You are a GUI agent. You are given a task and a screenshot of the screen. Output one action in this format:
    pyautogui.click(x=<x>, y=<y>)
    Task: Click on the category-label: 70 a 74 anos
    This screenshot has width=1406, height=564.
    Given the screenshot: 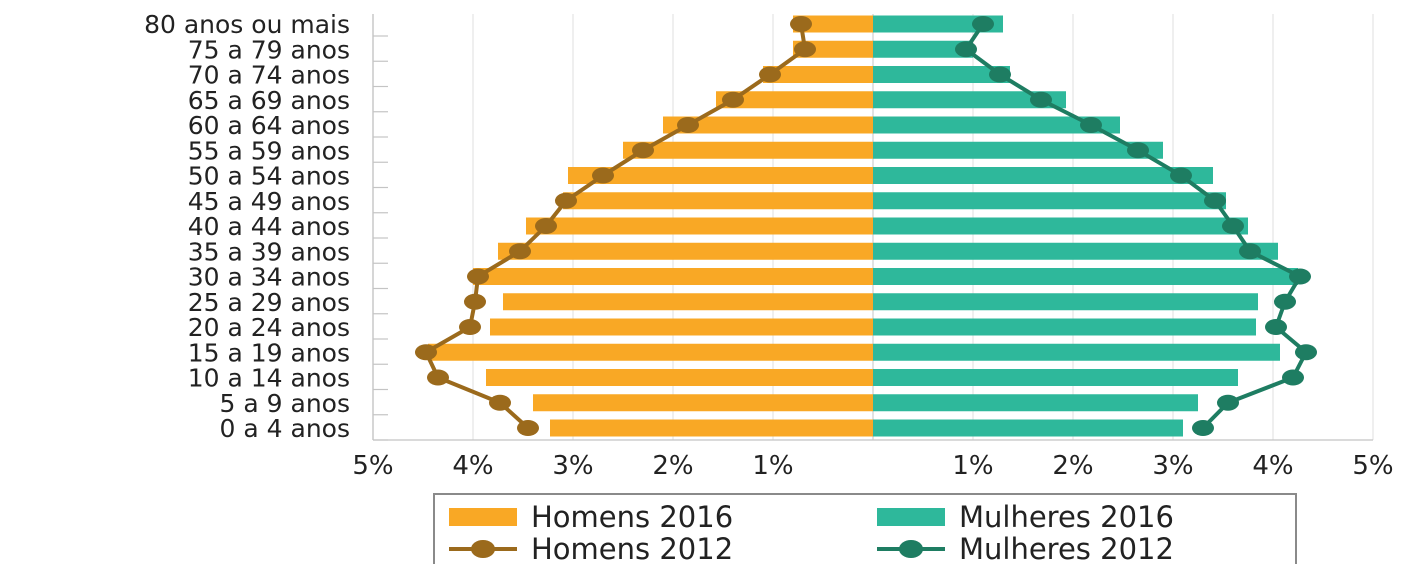 What is the action you would take?
    pyautogui.click(x=269, y=75)
    